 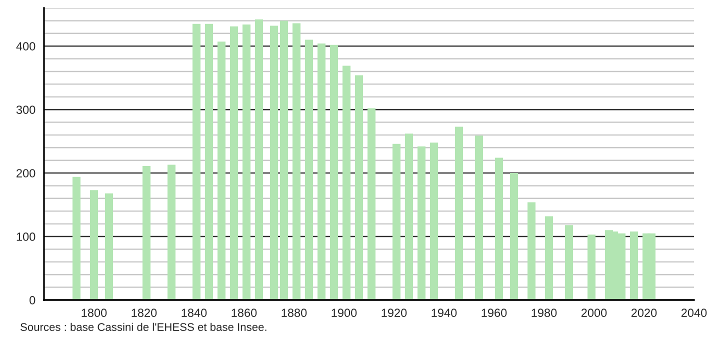 I want to click on x-tick-label: 1820, so click(x=144, y=313).